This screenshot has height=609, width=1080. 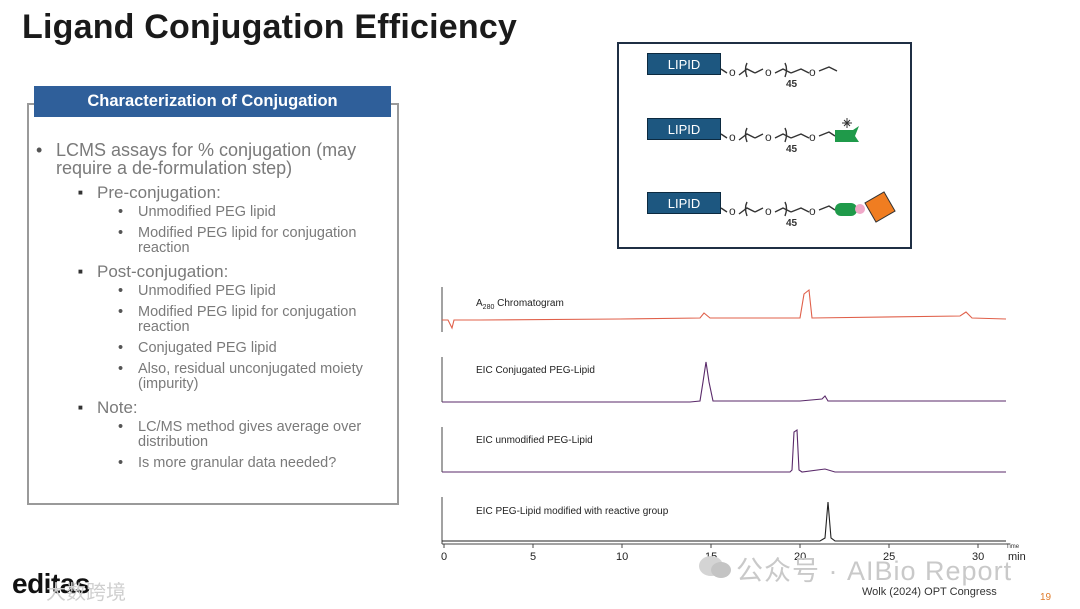 I want to click on peg-lipid-structures-panel: LIPID LIPID LIPID o o 45 o o o o 45, so click(x=764, y=145).